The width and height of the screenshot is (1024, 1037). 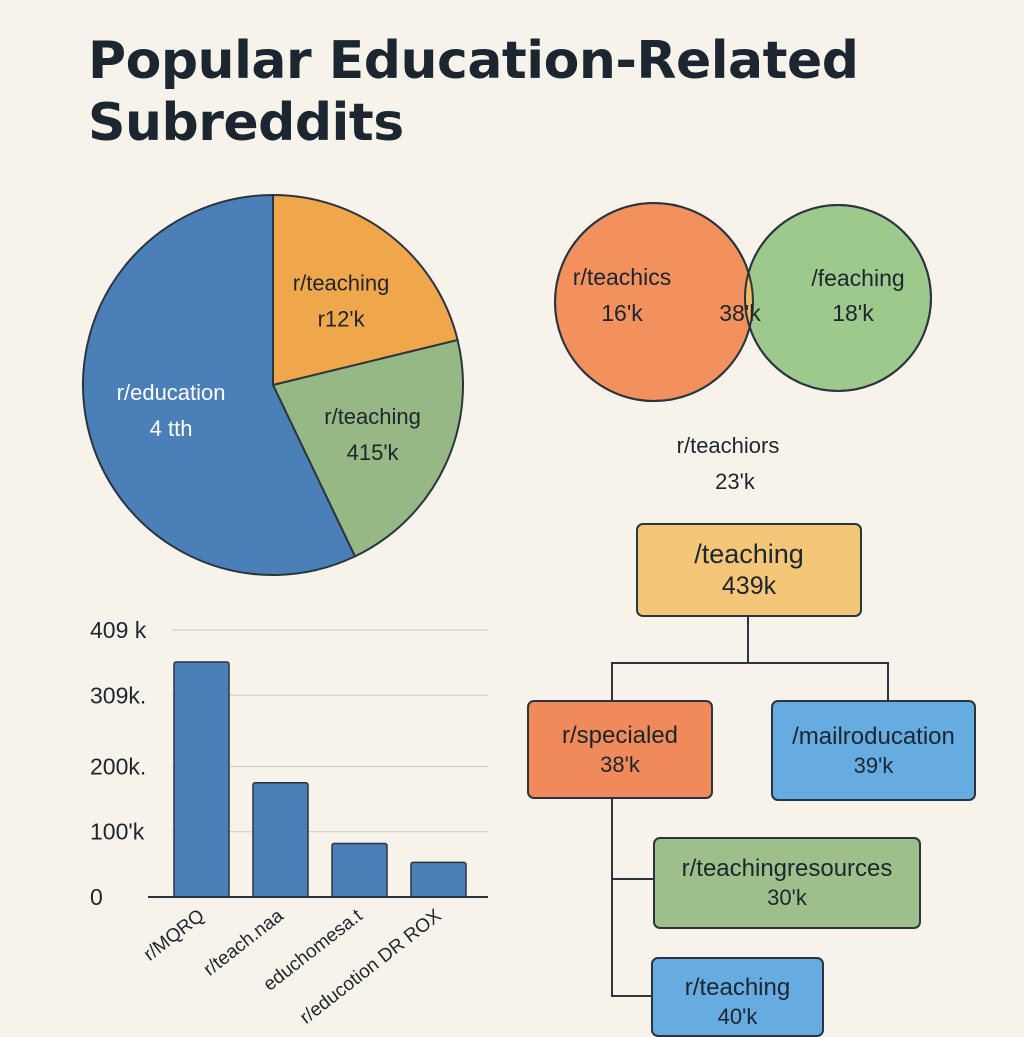 I want to click on tree-node-specialed: r/specialed 38'k, so click(x=620, y=749).